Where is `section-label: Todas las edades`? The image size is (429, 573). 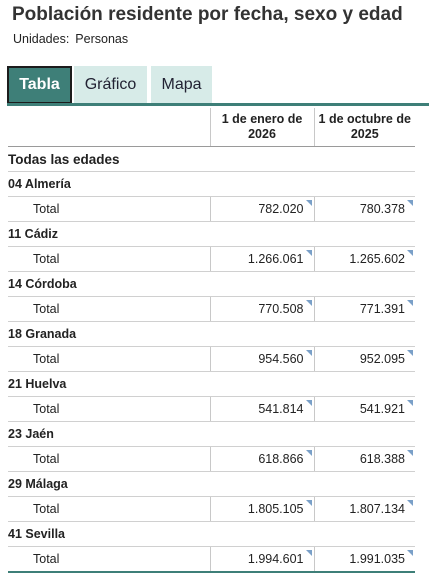
section-label: Todas las edades is located at coordinates (211, 159).